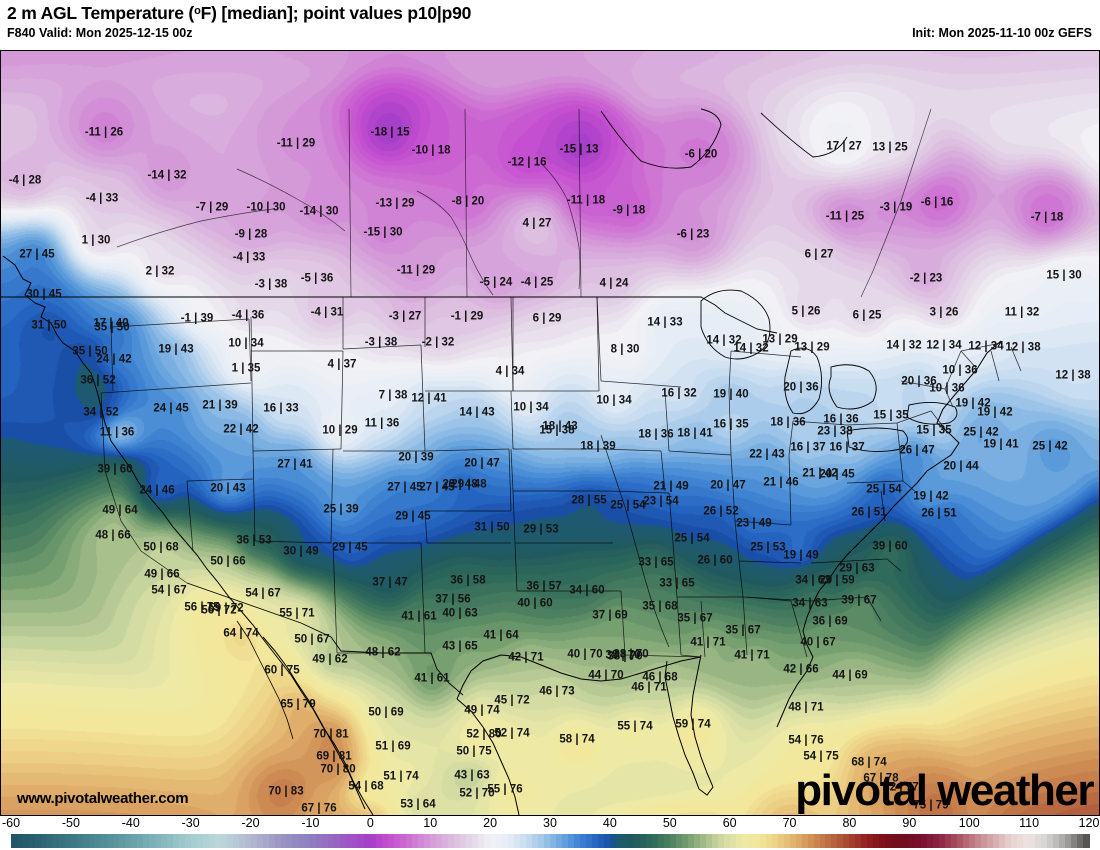  I want to click on point-value-label: 40 | 63, so click(460, 613).